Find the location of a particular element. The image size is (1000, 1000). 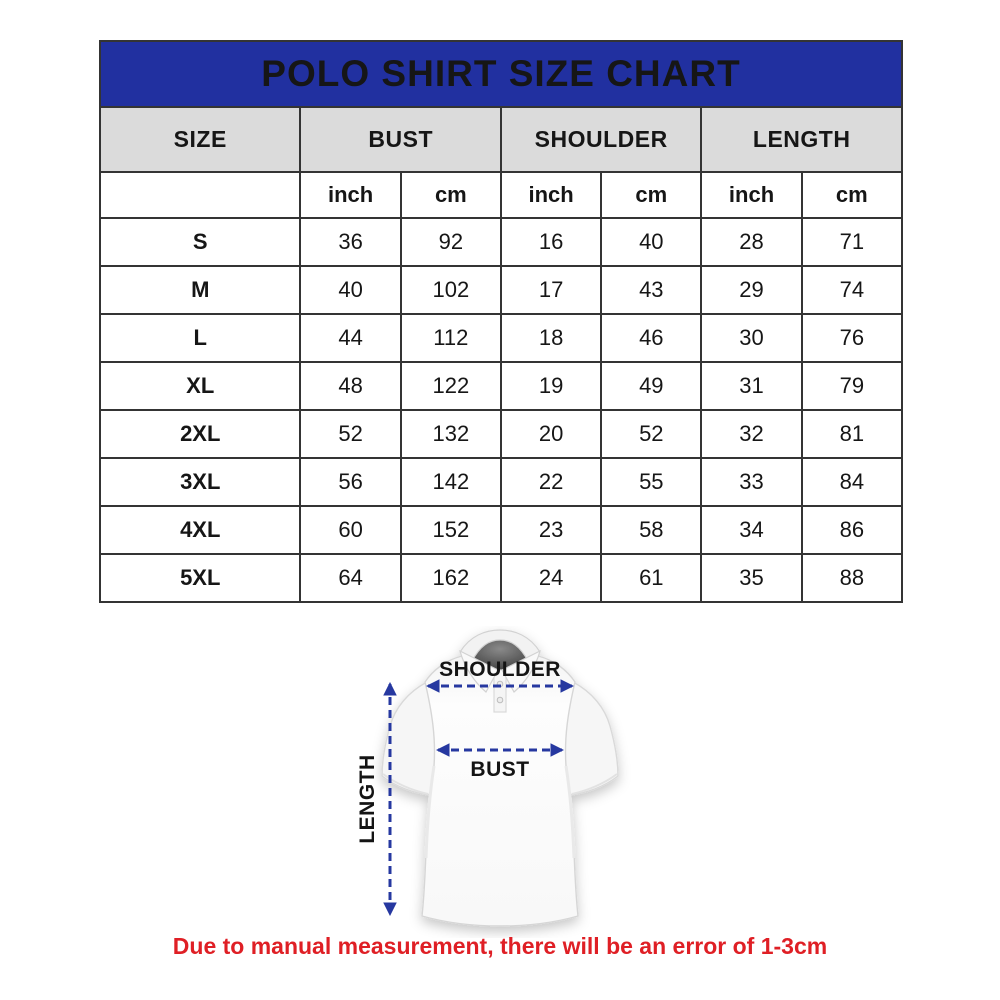

value-cell: 102 is located at coordinates (450, 290).